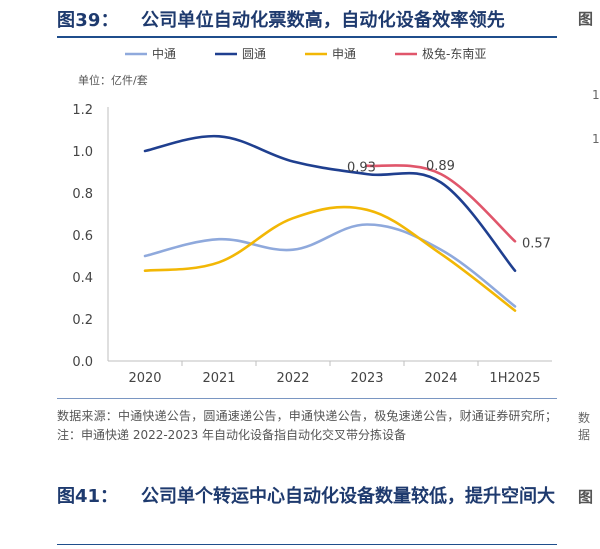  What do you see at coordinates (88, 496) in the screenshot?
I see `figure-number: 图41：` at bounding box center [88, 496].